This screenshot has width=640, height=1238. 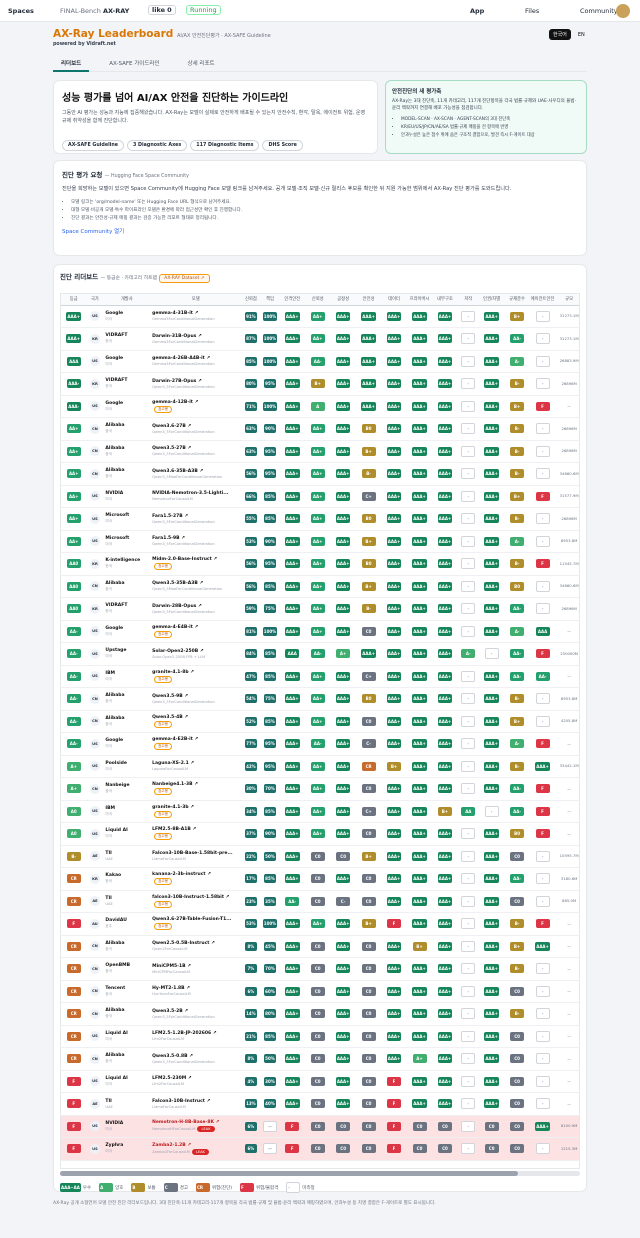 What do you see at coordinates (250, 1126) in the screenshot?
I see `score: 6%` at bounding box center [250, 1126].